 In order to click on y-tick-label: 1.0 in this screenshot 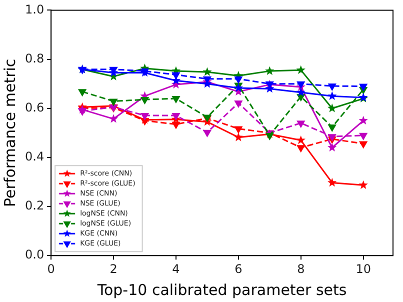, I will do `click(34, 9)`.